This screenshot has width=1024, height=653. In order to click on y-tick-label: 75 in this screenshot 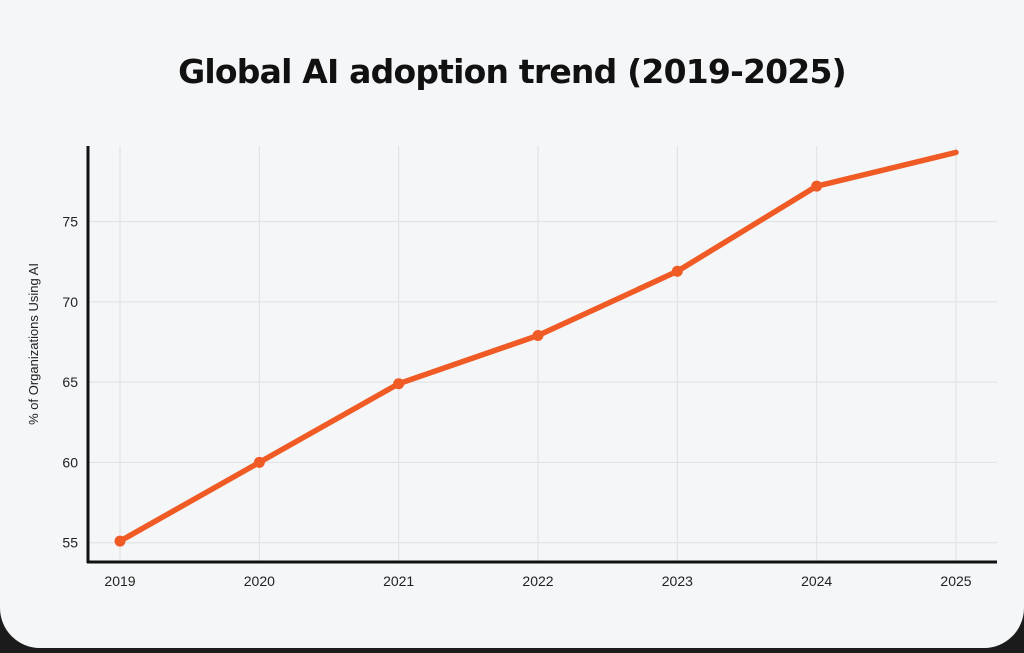, I will do `click(70, 221)`.